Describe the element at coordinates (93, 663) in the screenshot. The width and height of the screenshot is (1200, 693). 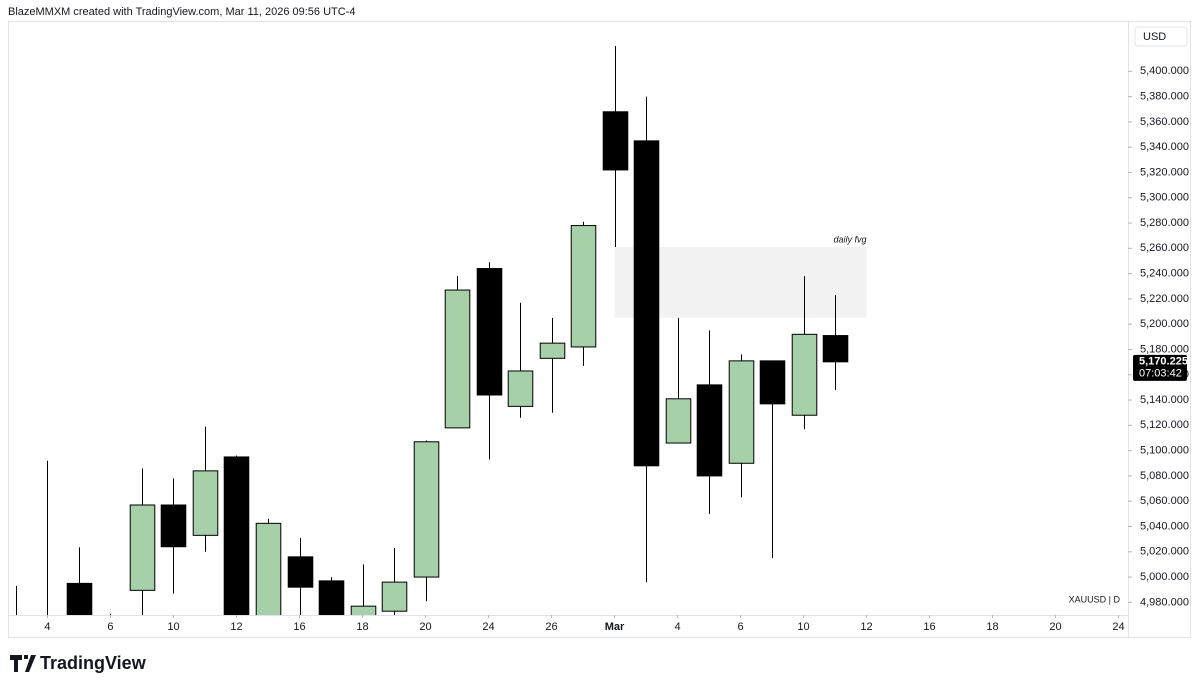
I see `brand: TradingView` at that location.